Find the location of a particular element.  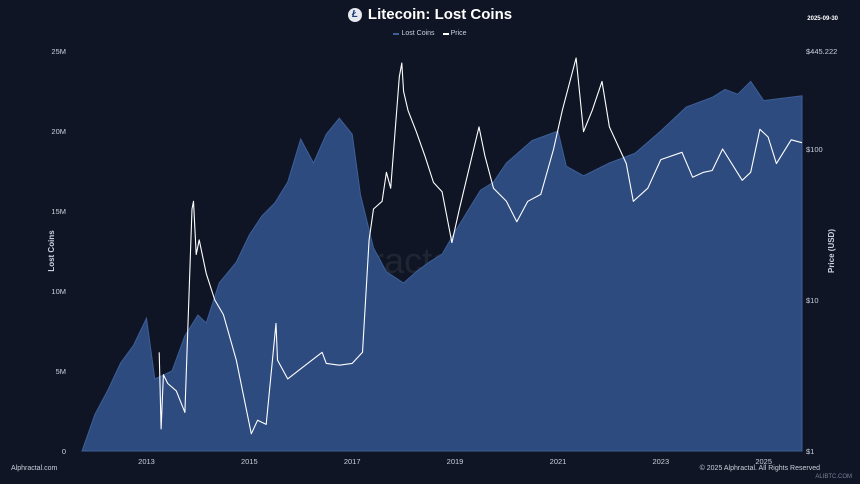

x-tick-label: 2023 is located at coordinates (660, 461).